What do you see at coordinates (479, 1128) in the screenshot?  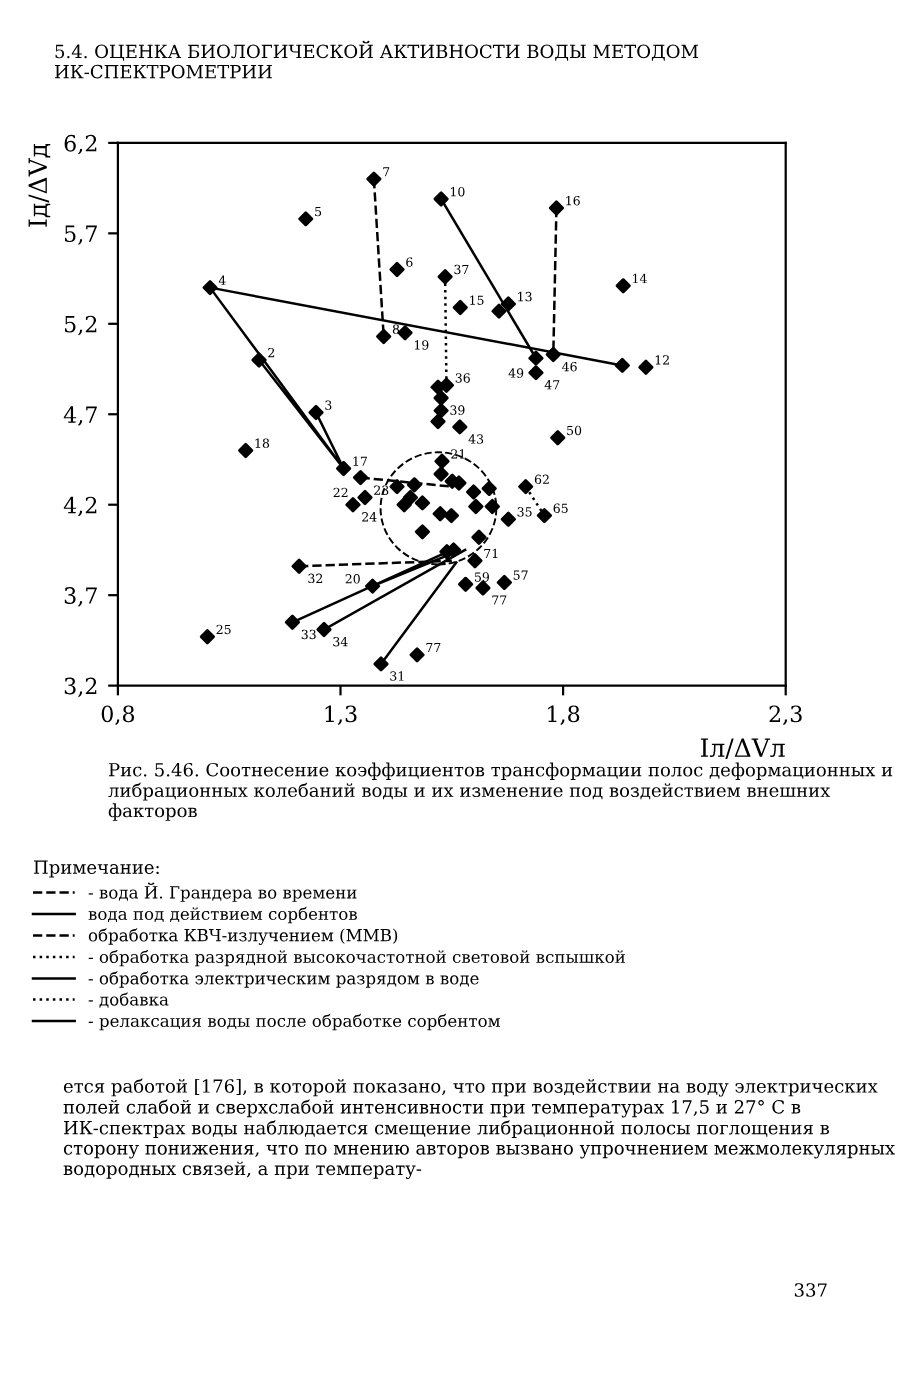 I see `text: ется работой [176], в которой показано, что при воздействии на воду электрических полей слабой и сверхслабой интенсивности при температурах 17,5 и 27° С в ИК-спектрах воды наблюдается смещение либрационной полосы поглощения в сторону понижения, что по мнению авторов вызвано упрочнением межмолекулярных водородных связей, а при температу-` at bounding box center [479, 1128].